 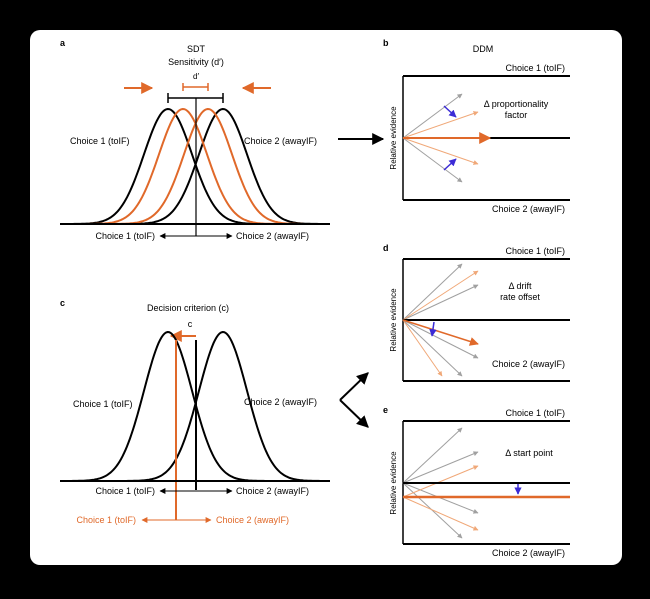 What do you see at coordinates (106, 520) in the screenshot?
I see `orange-axis-label-left-c: Choice 1 (toIF)` at bounding box center [106, 520].